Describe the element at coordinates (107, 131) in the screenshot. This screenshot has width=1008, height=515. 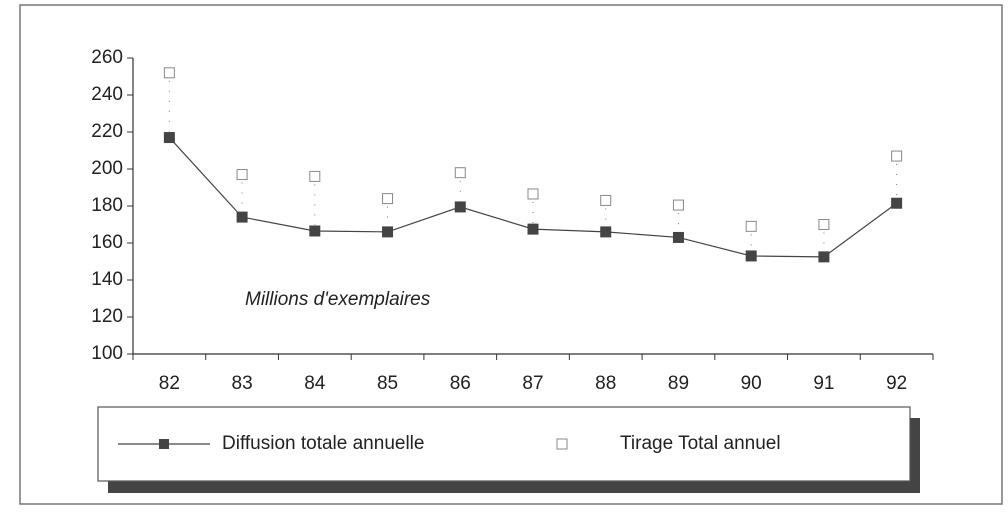
I see `y-tick-label: 220` at that location.